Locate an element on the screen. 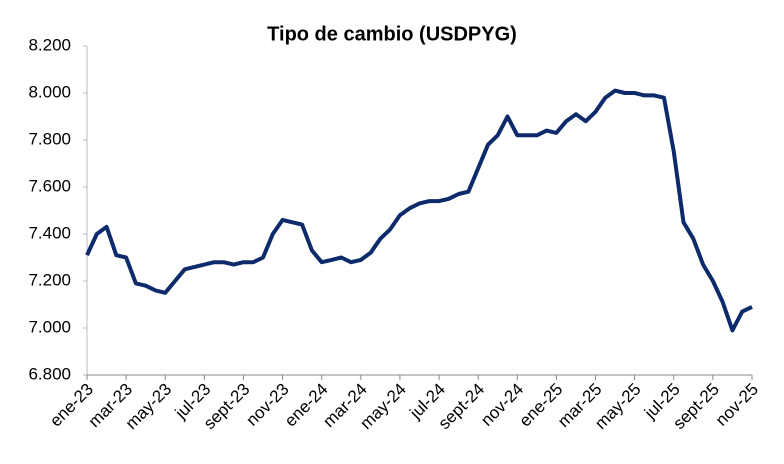  chart-title: Tipo de cambio (USDPYG) is located at coordinates (392, 34).